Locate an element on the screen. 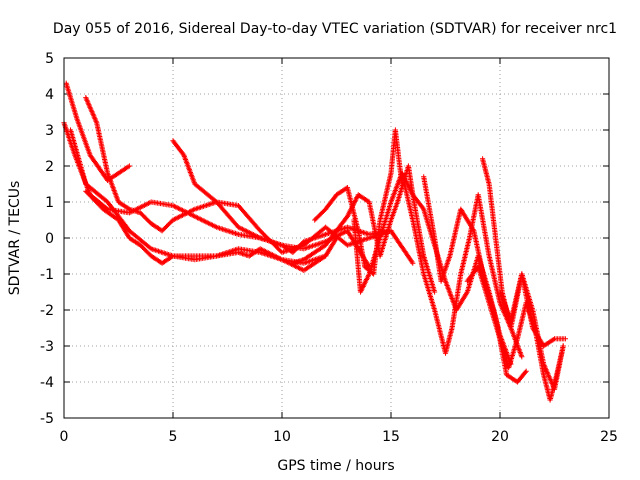 The height and width of the screenshot is (480, 640). x-axis-label: GPS time / hours is located at coordinates (335, 466).